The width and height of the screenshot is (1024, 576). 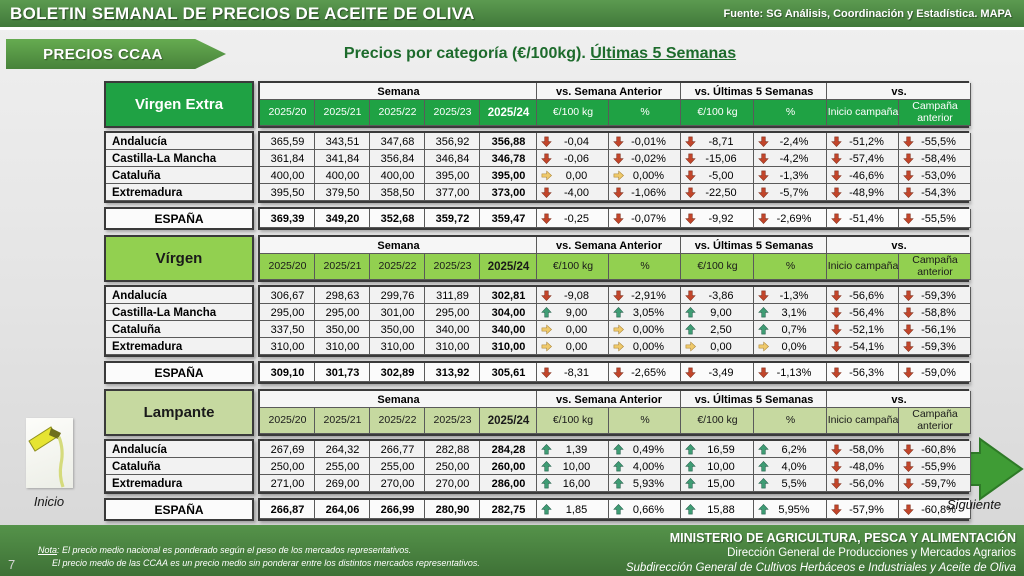 I want to click on week-price-cell: 341,84, so click(x=342, y=158).